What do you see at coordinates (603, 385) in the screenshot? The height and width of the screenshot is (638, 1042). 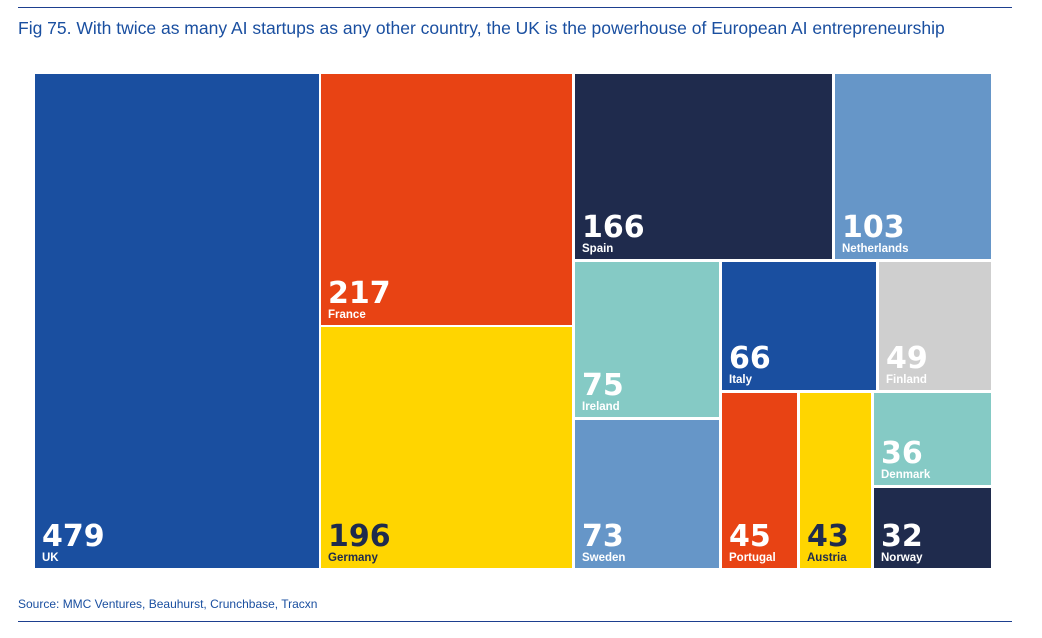 I see `tile-value-ireland: 75` at bounding box center [603, 385].